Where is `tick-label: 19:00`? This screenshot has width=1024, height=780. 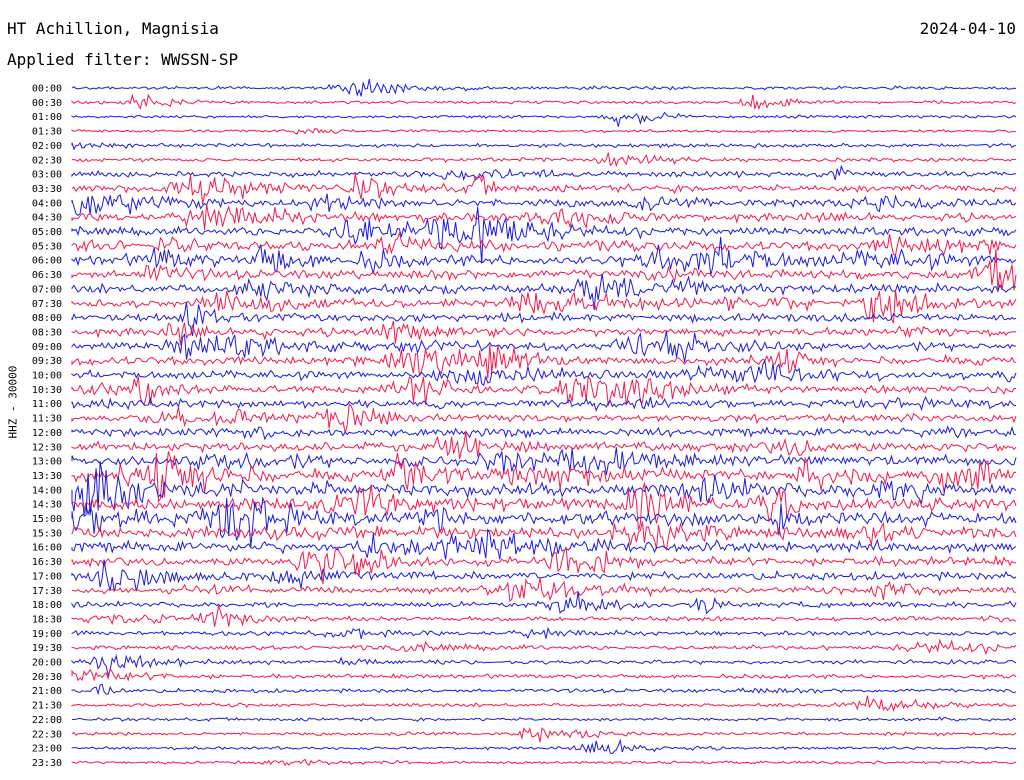
tick-label: 19:00 is located at coordinates (47, 634).